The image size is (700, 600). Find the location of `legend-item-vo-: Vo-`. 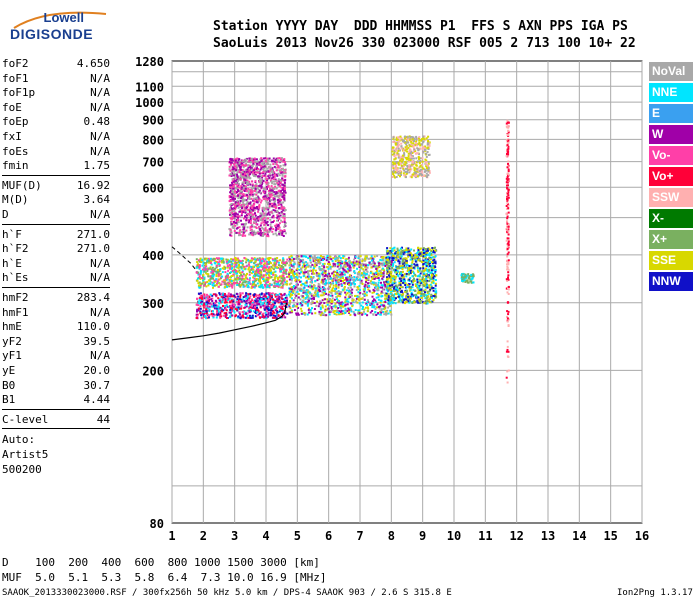

legend-item-vo-: Vo- is located at coordinates (671, 155).